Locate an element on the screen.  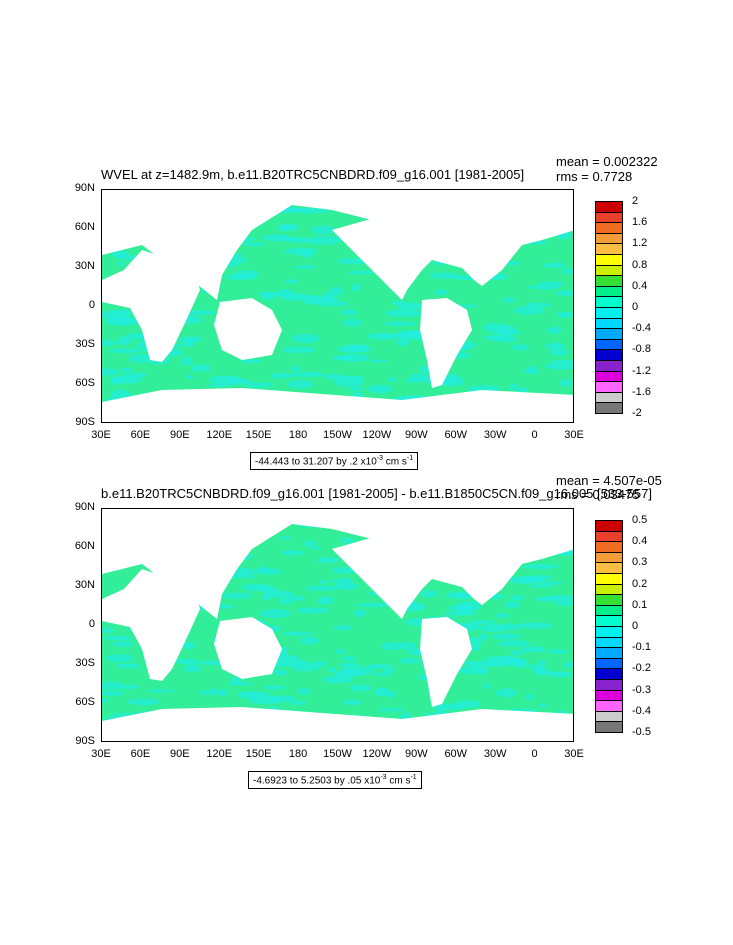
longitude-tick-label: 120E is located at coordinates (219, 435).